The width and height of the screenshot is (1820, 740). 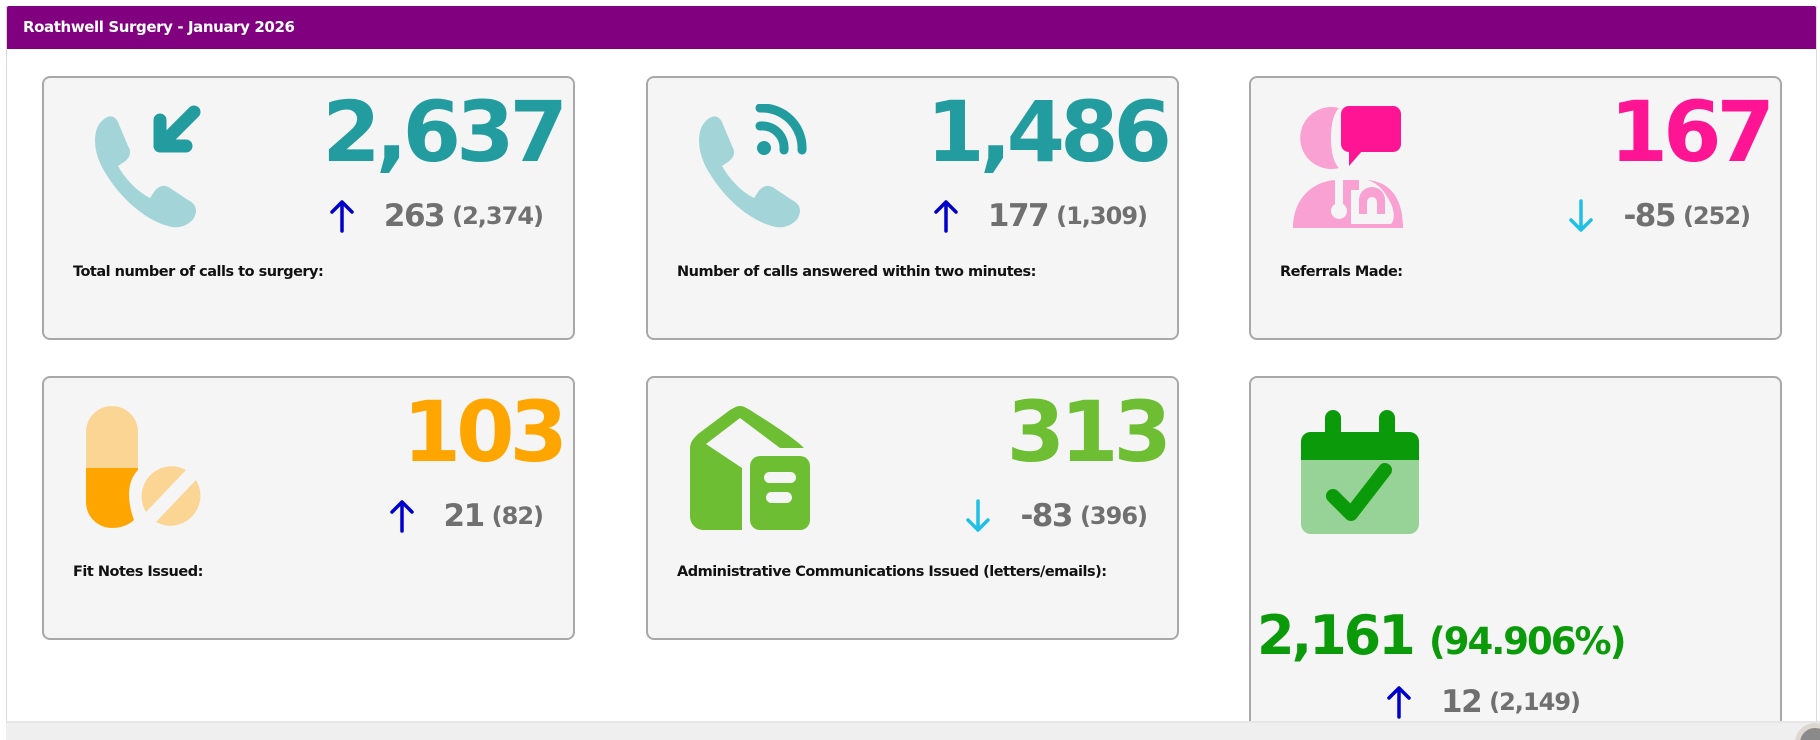 I want to click on metric-change: 177 (1,309), so click(x=1041, y=216).